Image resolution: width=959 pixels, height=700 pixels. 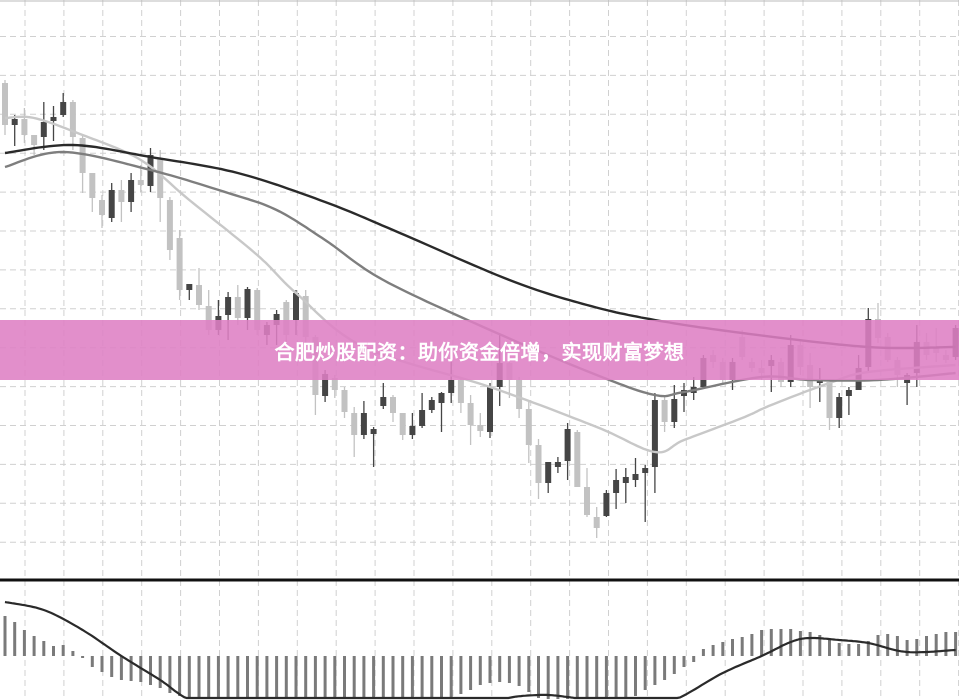 I want to click on macd-pane, so click(x=480, y=650).